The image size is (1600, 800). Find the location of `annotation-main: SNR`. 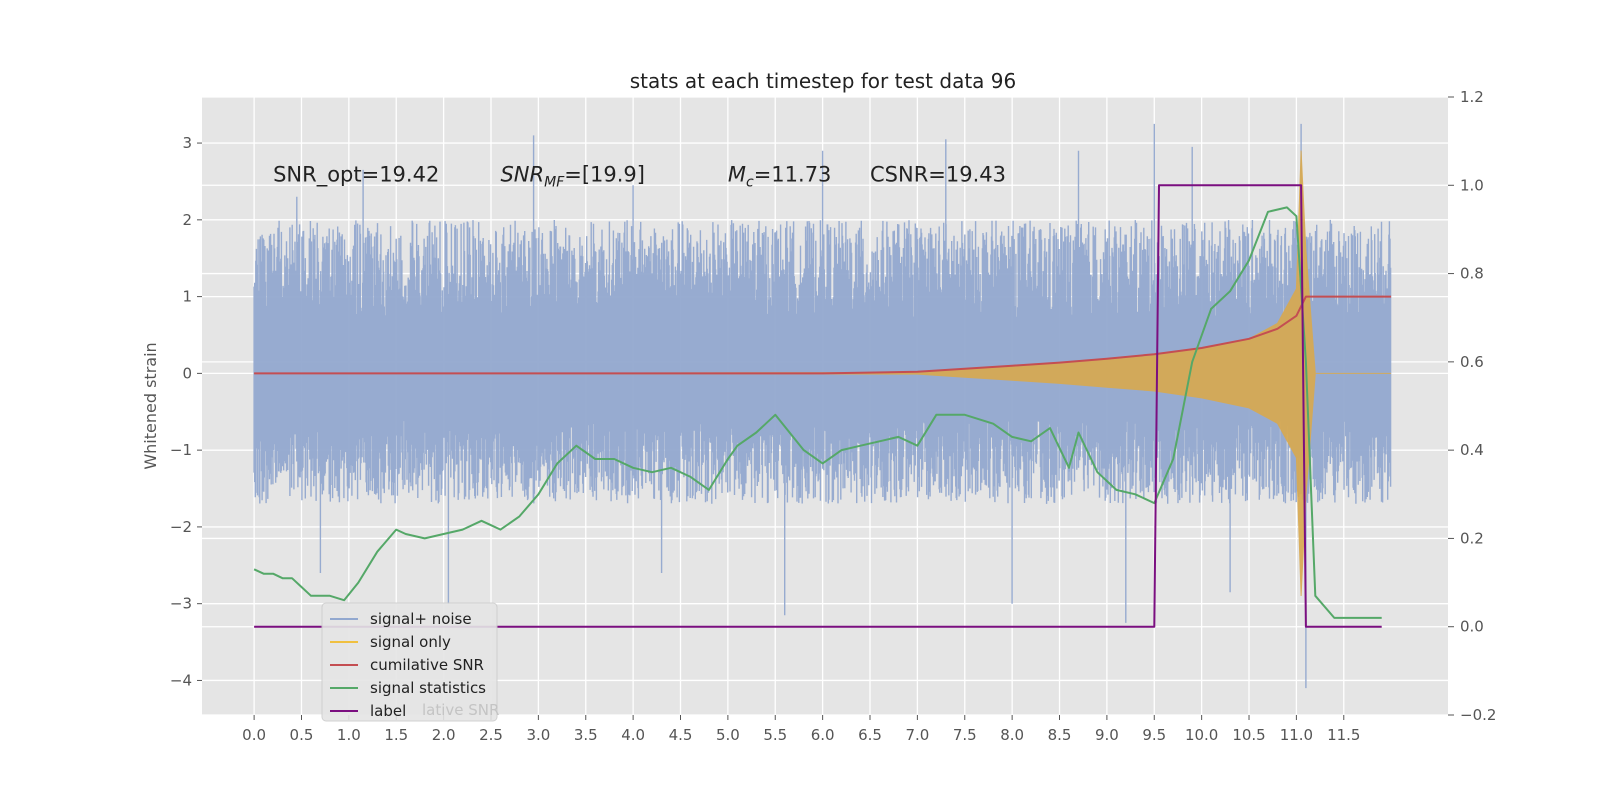

annotation-main: SNR is located at coordinates (522, 174).